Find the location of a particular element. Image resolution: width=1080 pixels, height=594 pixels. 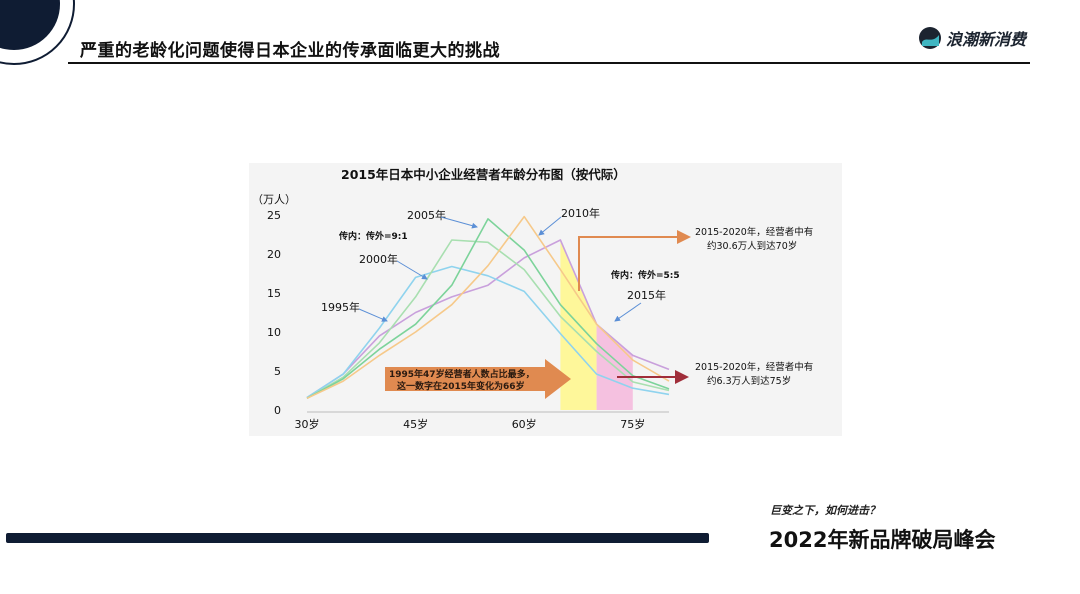

x-tick-30: 30岁 is located at coordinates (307, 424).